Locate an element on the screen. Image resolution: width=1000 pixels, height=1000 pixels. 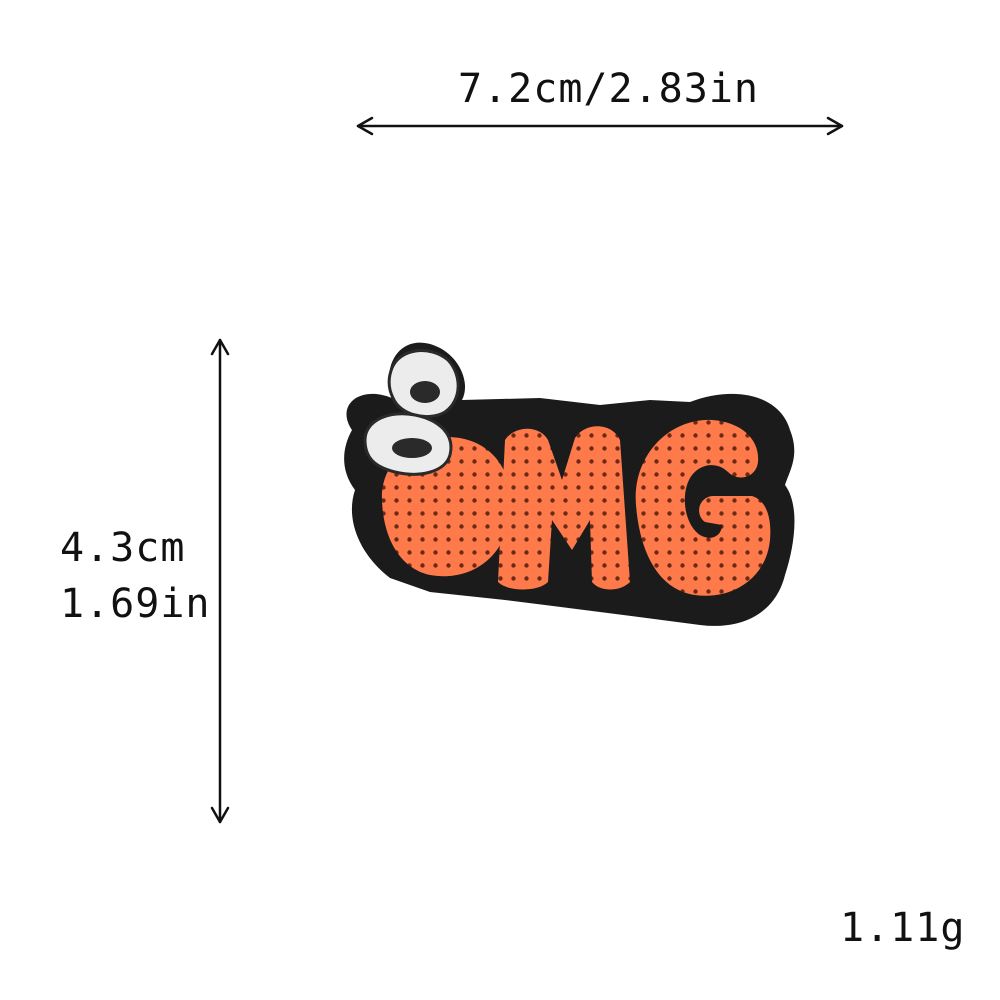
letter-g is located at coordinates (703, 507).